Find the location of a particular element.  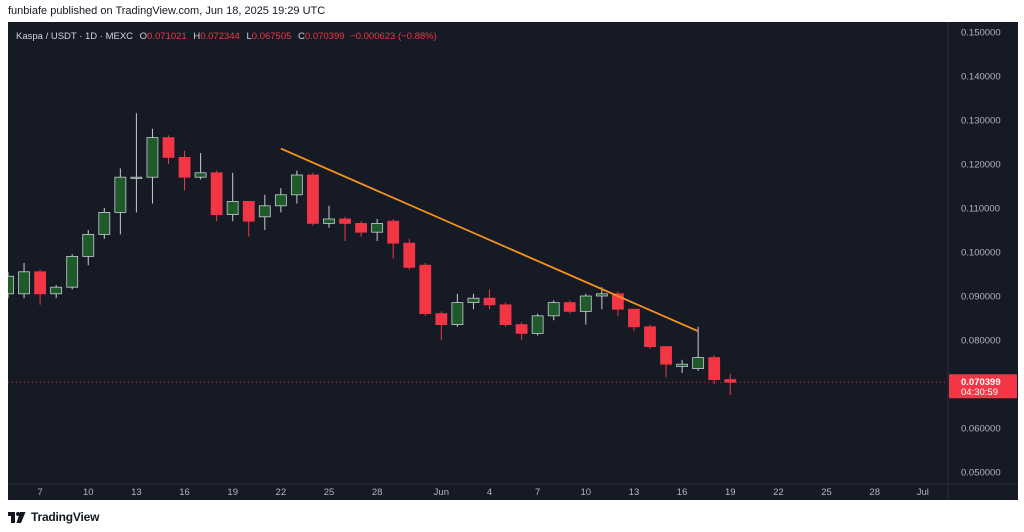

tradingview-brand: TradingView is located at coordinates (65, 517).